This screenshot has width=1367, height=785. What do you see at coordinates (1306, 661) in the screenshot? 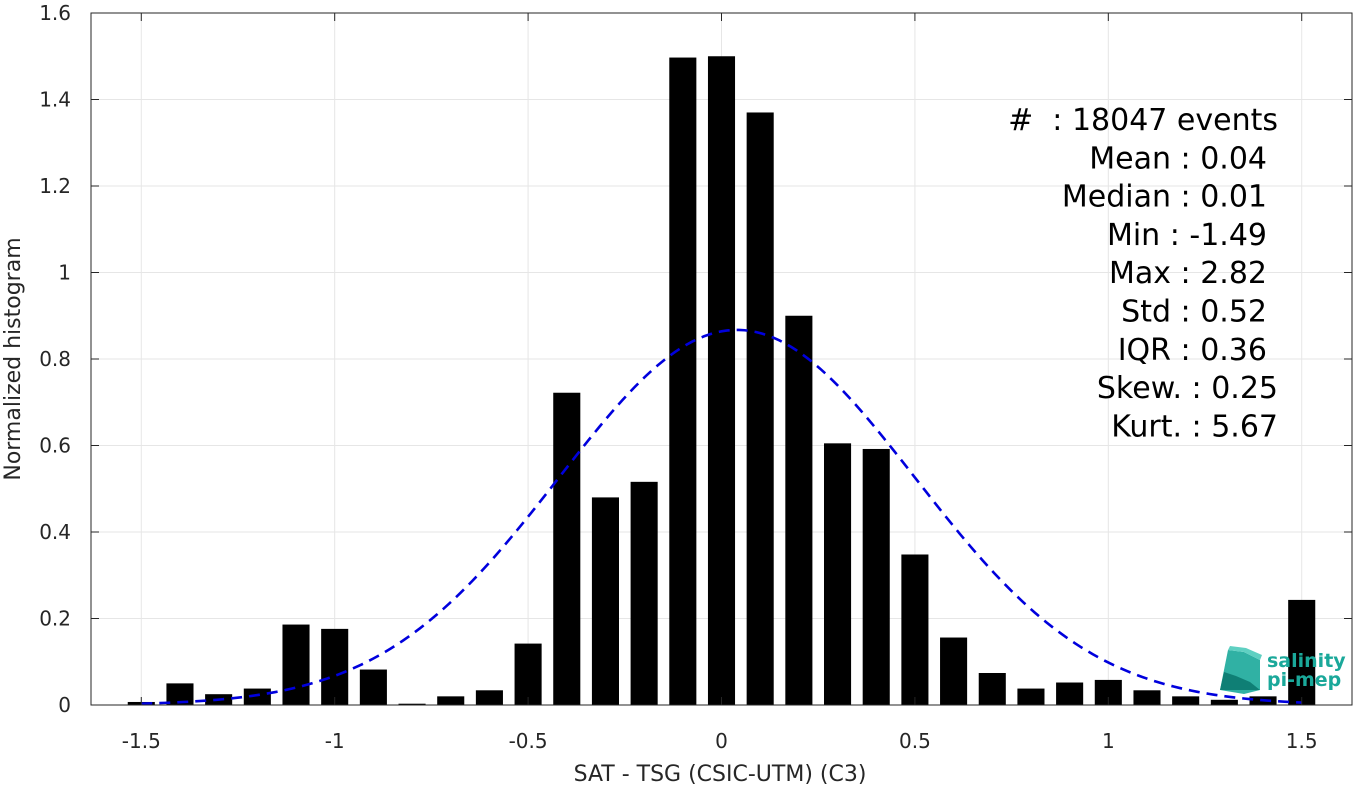
I see `logo-text-salinity: salinity` at bounding box center [1306, 661].